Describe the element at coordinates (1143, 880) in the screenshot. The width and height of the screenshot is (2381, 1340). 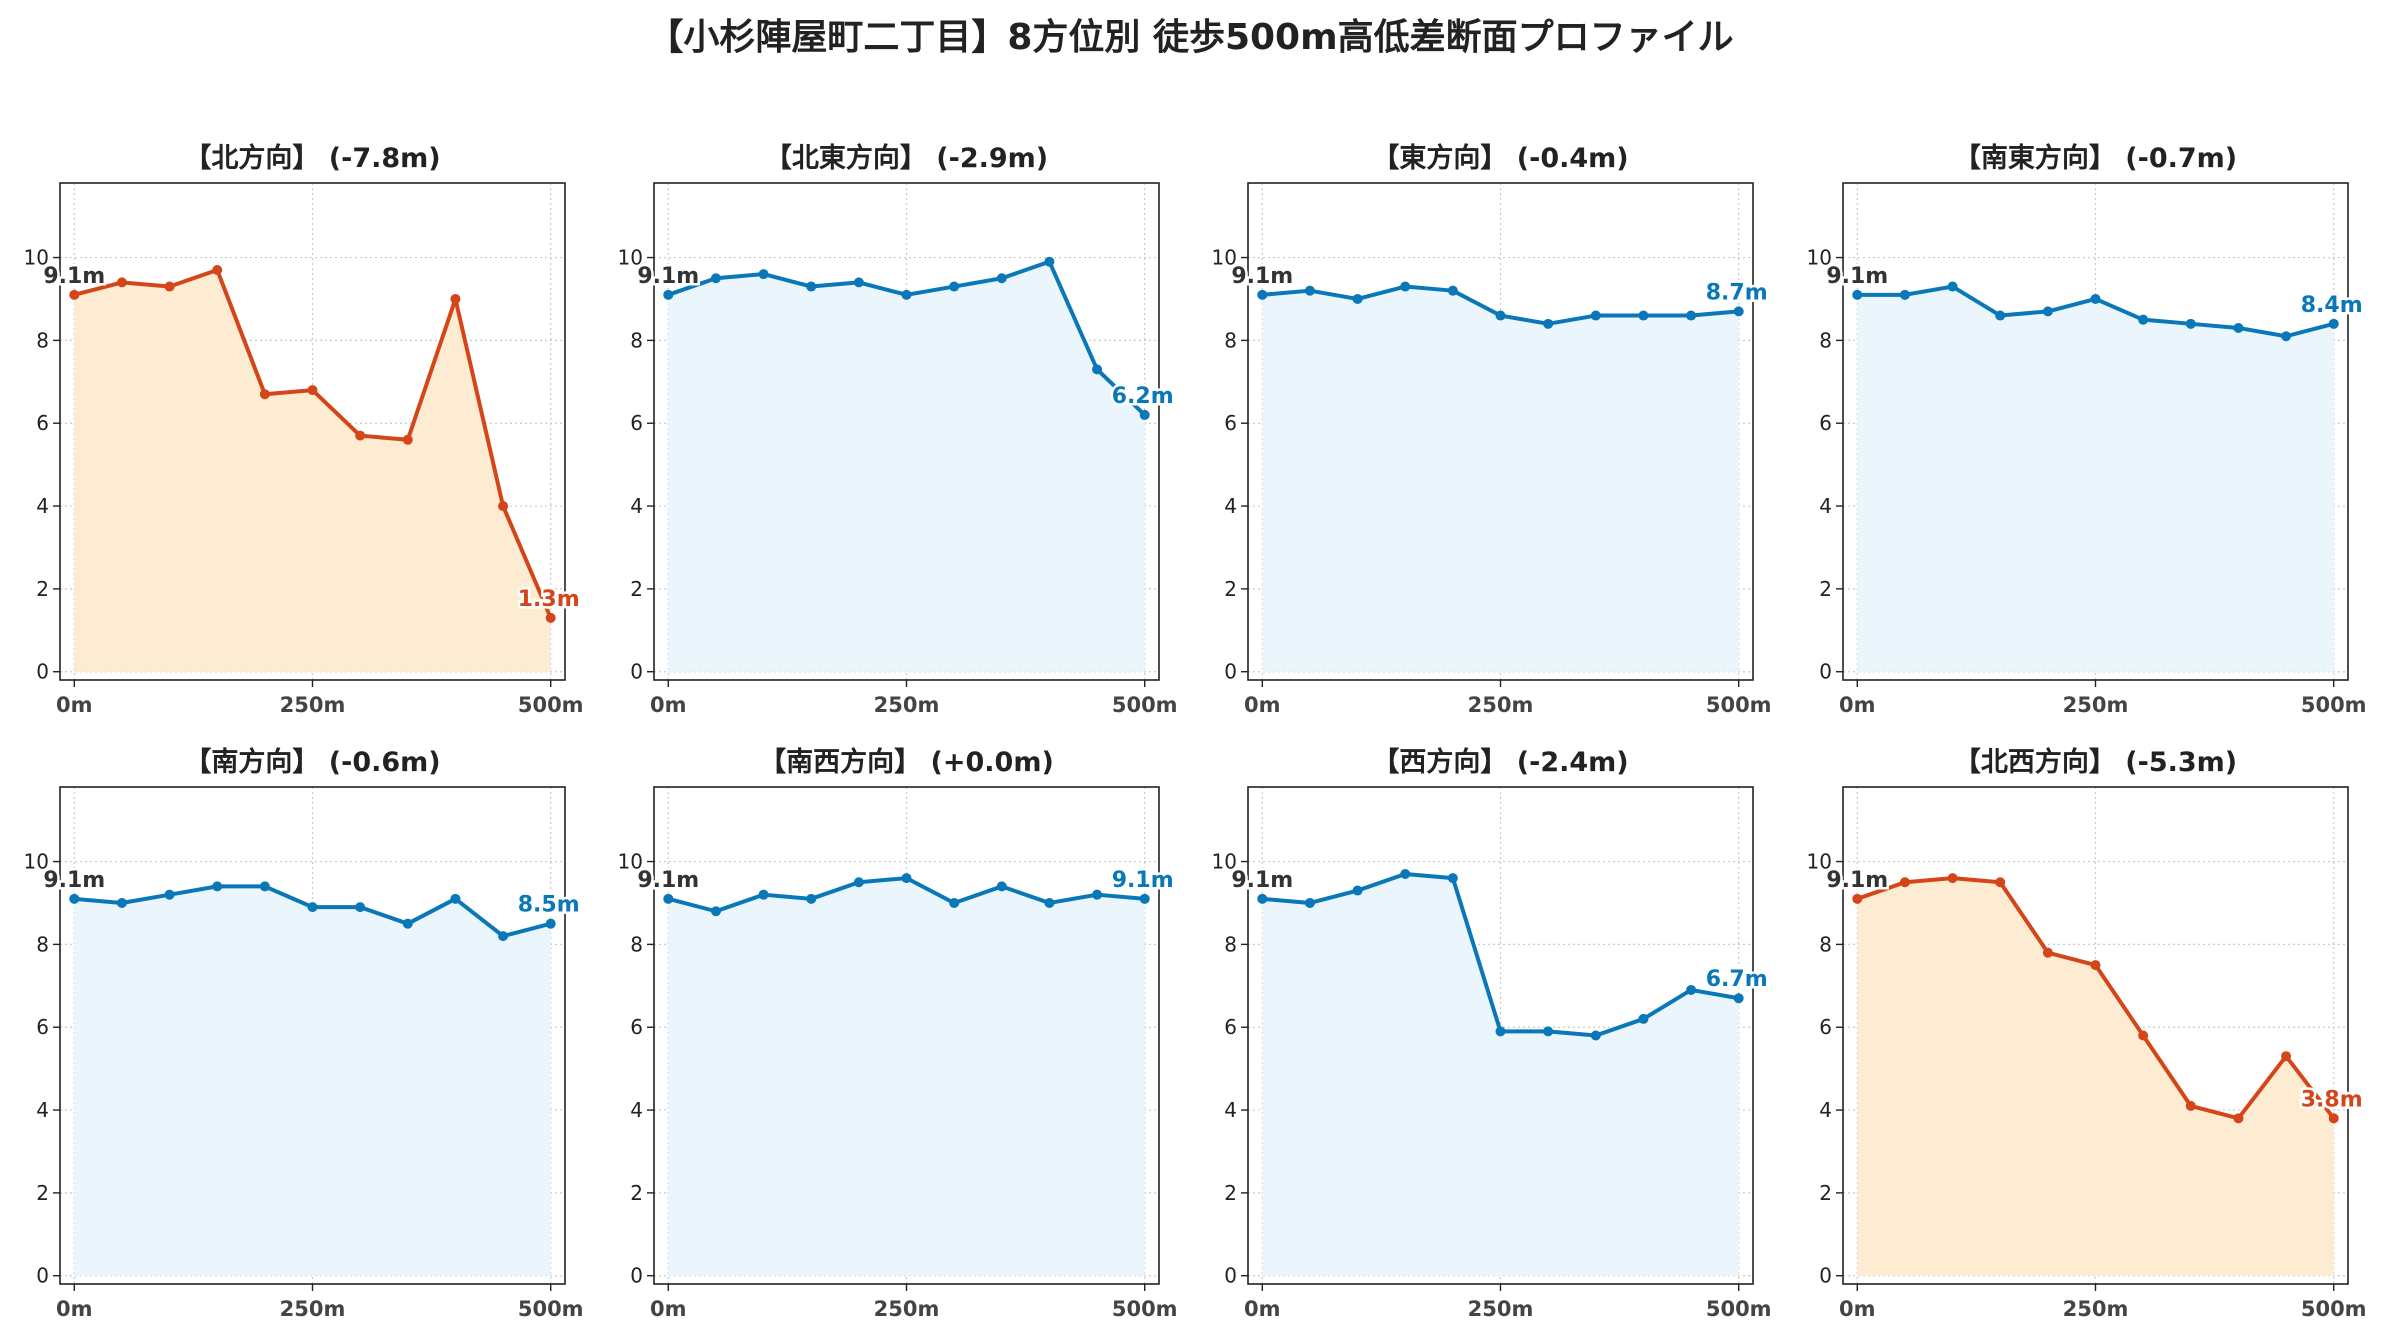
I see `end-elevation-label: 9.1m` at that location.